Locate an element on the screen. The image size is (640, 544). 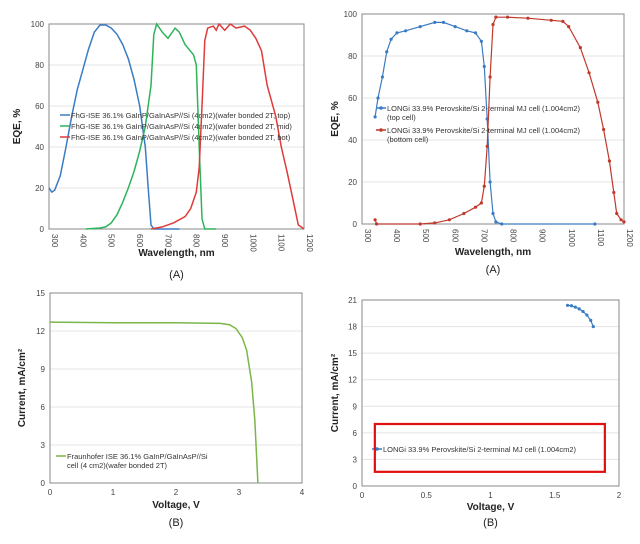
y-tick-label: 21 is located at coordinates (352, 300).